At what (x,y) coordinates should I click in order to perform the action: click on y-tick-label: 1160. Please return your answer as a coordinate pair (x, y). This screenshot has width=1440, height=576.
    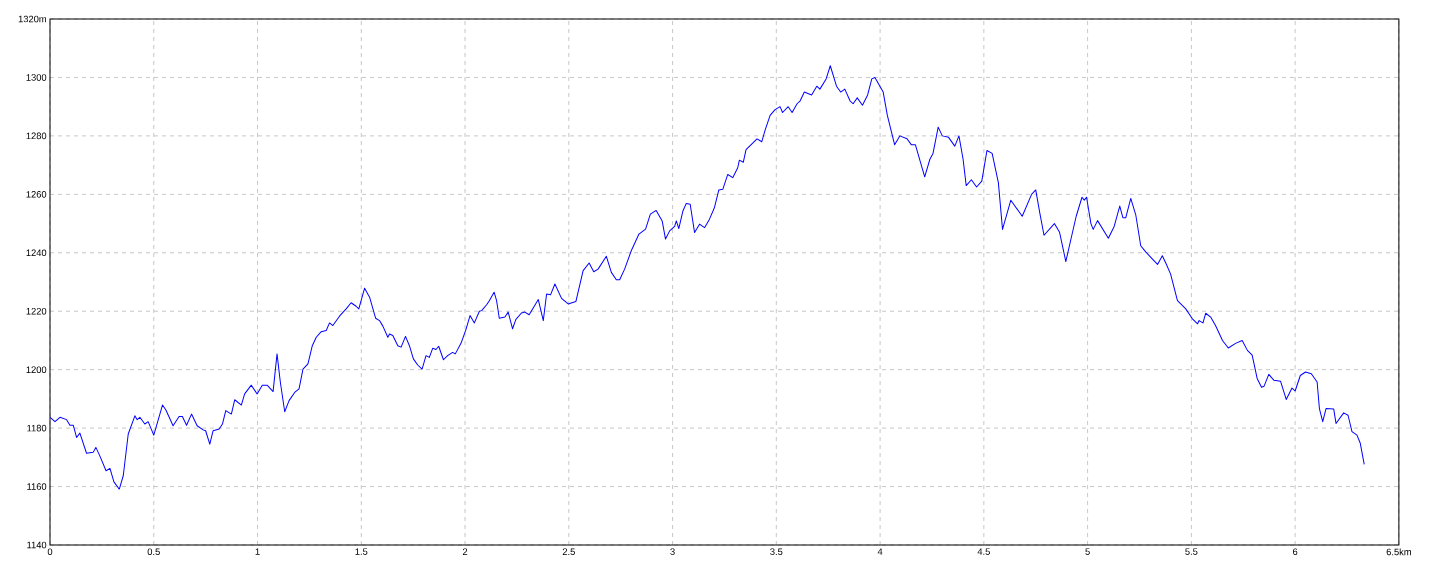
    Looking at the image, I should click on (37, 486).